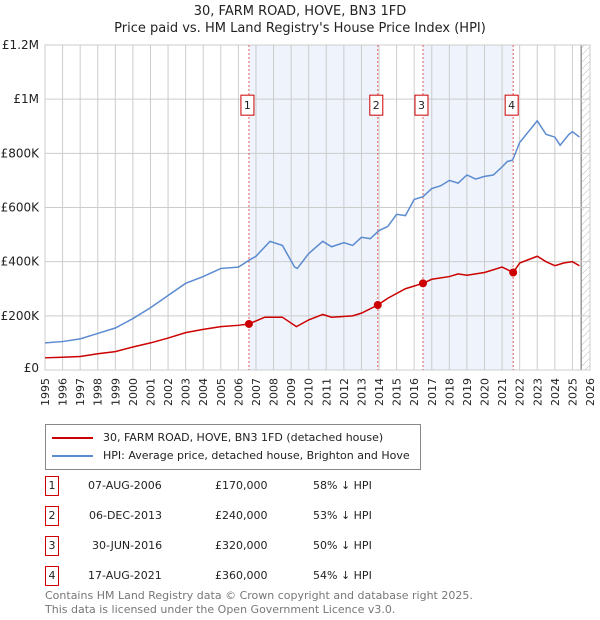 Image resolution: width=600 pixels, height=620 pixels. What do you see at coordinates (312, 307) in the screenshot?
I see `series-line-price` at bounding box center [312, 307].